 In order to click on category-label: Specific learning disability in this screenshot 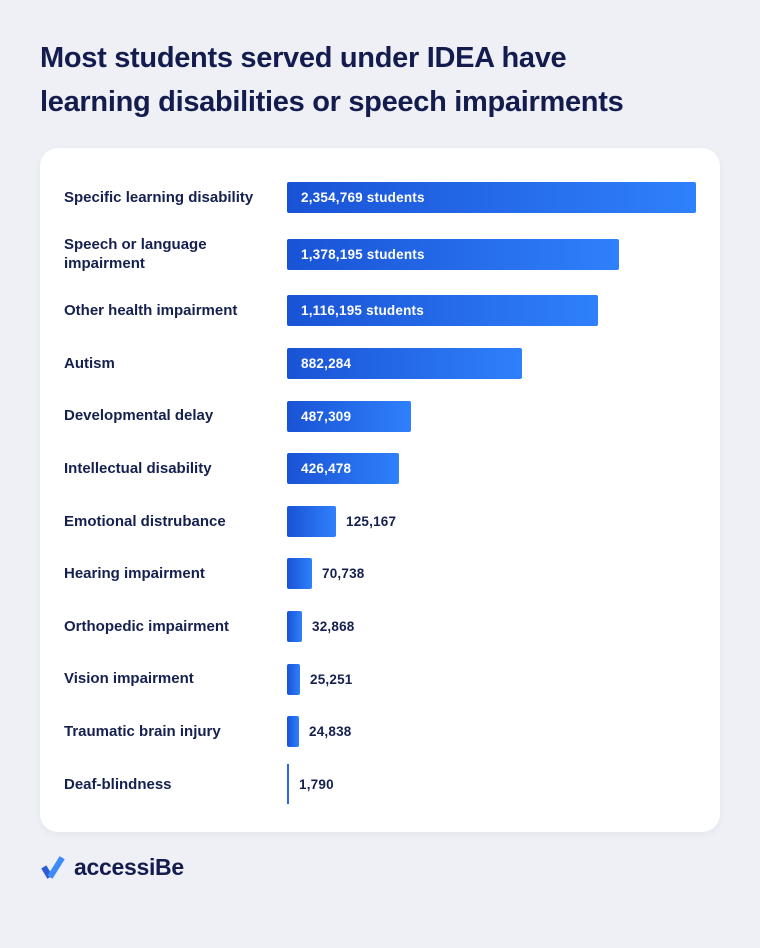, I will do `click(159, 197)`.